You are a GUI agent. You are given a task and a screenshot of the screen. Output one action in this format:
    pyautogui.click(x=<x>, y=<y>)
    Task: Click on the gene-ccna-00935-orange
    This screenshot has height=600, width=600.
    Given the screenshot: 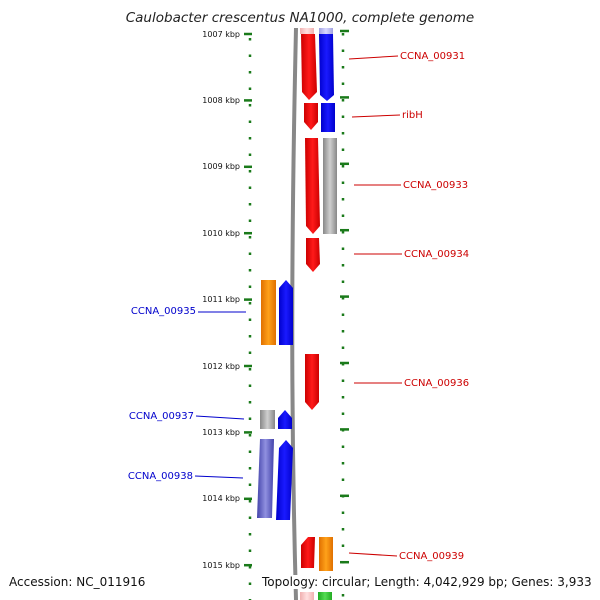 What is the action you would take?
    pyautogui.click(x=268, y=312)
    